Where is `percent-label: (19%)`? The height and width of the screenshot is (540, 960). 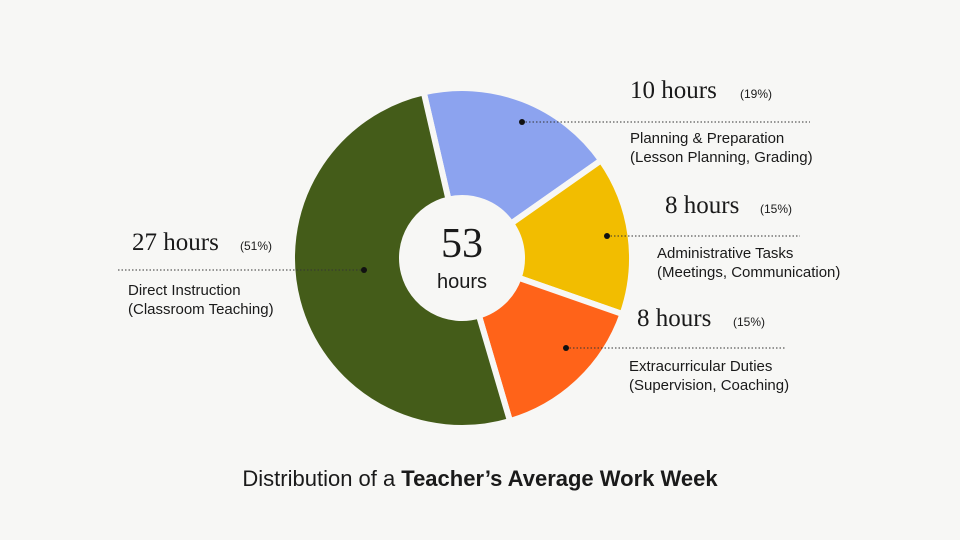 percent-label: (19%) is located at coordinates (756, 94).